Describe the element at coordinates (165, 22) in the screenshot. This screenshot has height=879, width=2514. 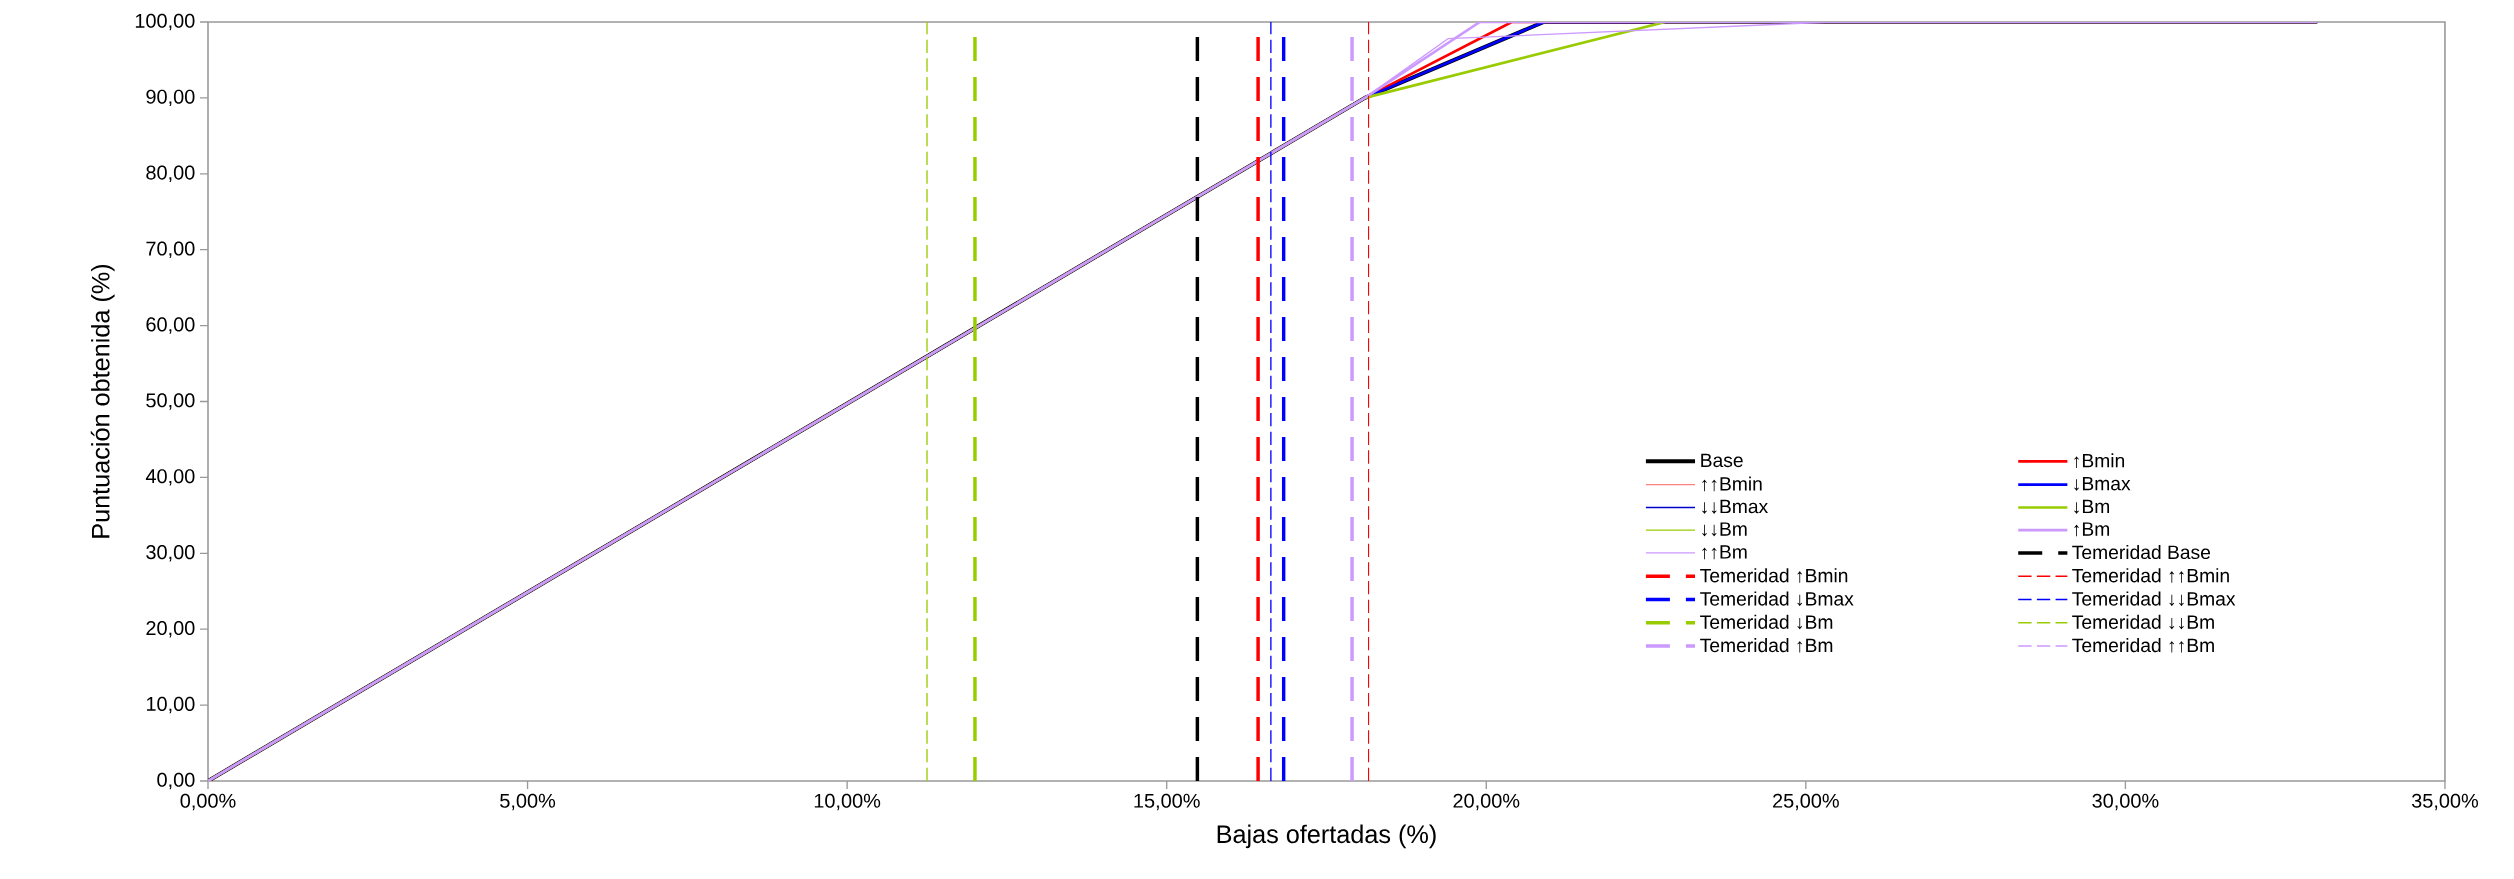
I see `y-tick-label: 100,00` at that location.